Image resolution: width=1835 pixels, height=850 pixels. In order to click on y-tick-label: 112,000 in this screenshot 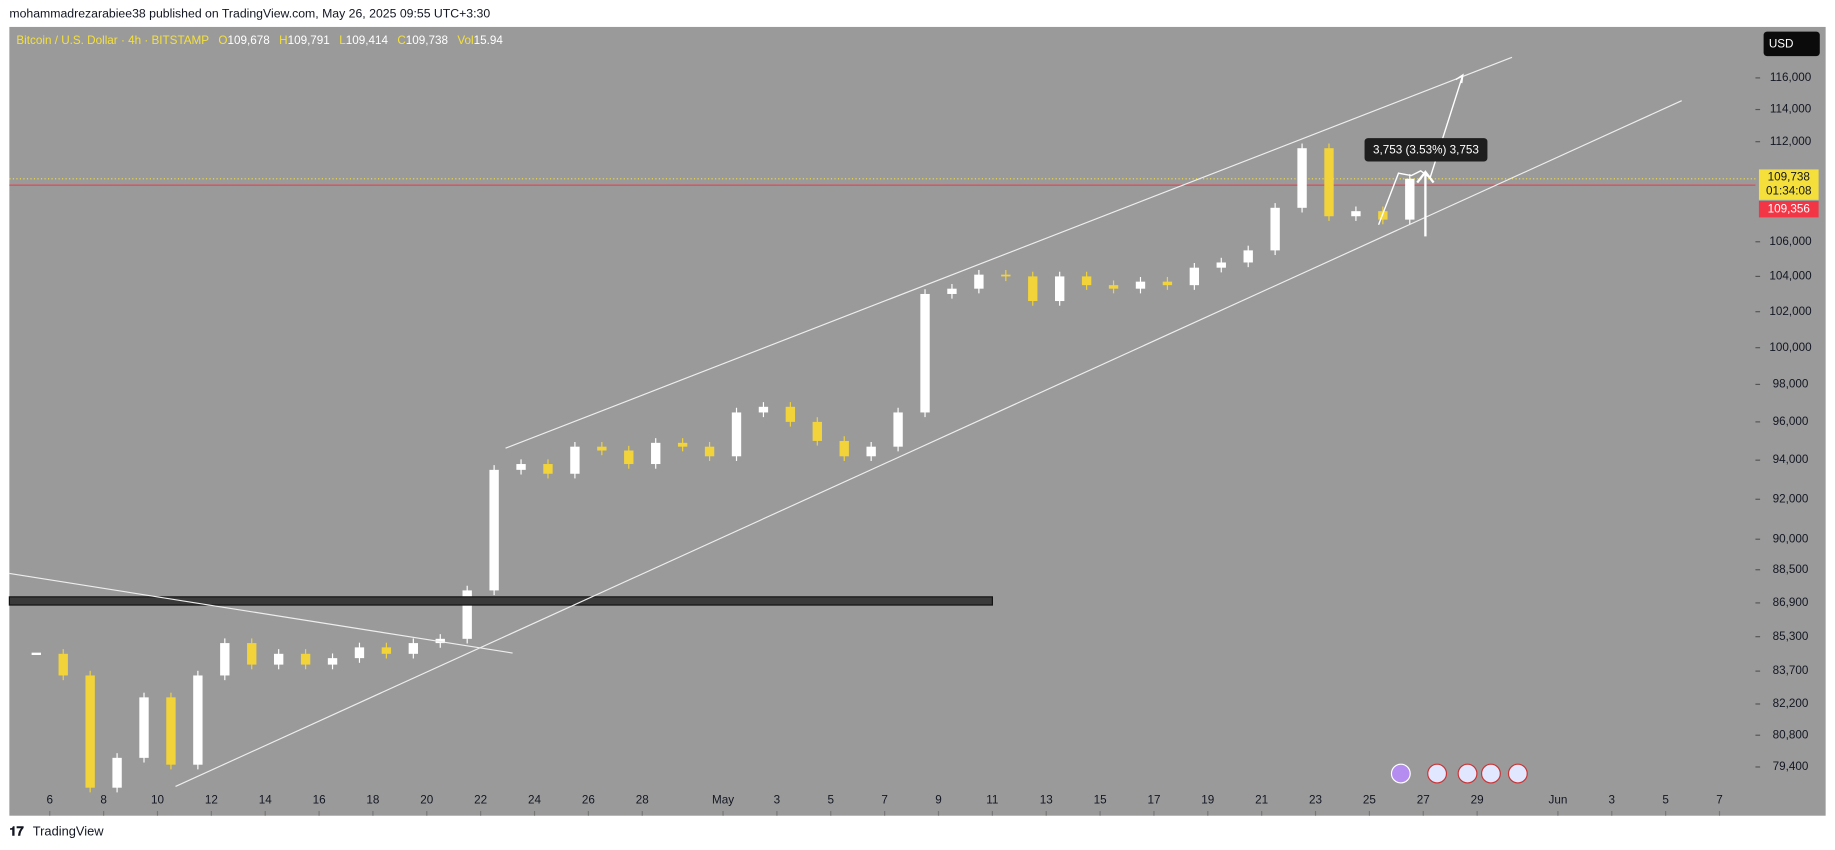, I will do `click(1791, 141)`.